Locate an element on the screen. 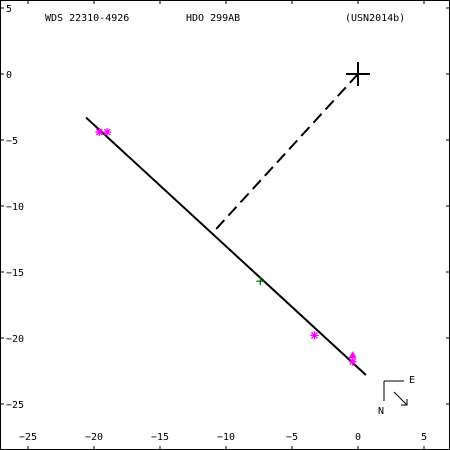 This screenshot has width=450, height=450. x-tick-label: −25 is located at coordinates (28, 437).